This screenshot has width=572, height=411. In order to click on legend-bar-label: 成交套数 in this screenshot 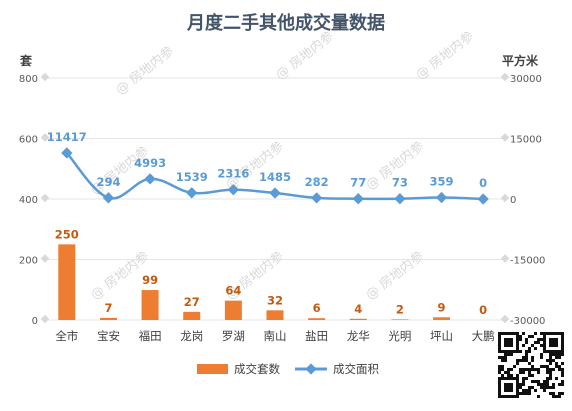, I will do `click(257, 369)`.